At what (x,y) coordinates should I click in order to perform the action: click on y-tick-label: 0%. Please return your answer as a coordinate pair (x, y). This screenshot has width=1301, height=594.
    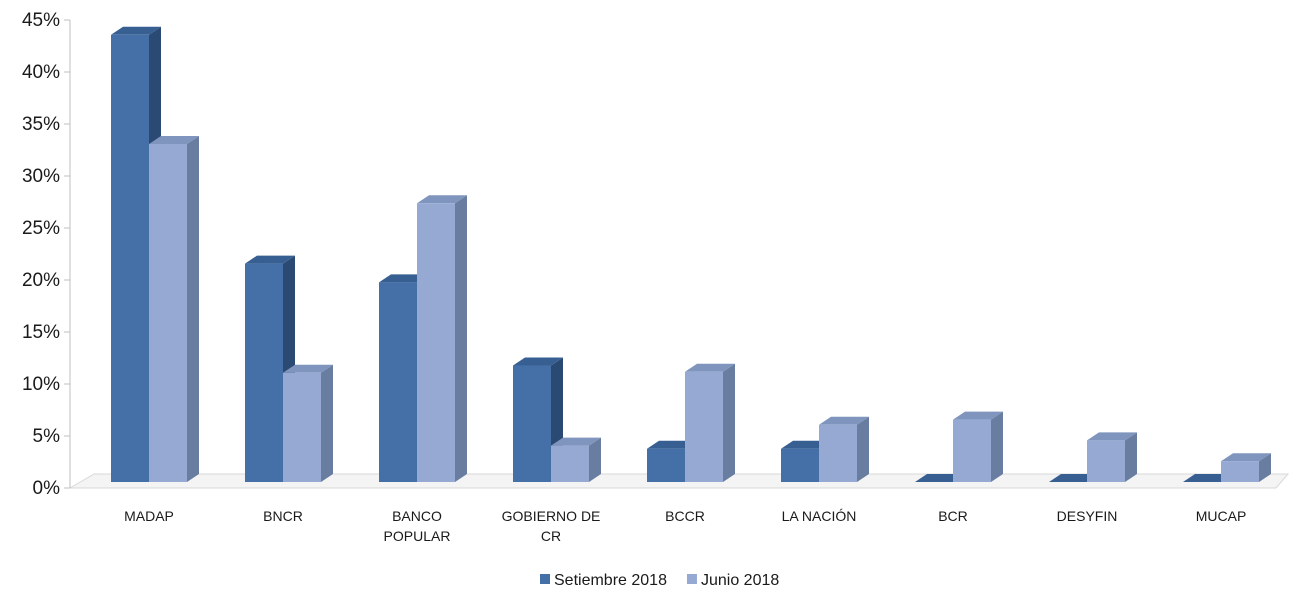
    Looking at the image, I should click on (47, 488).